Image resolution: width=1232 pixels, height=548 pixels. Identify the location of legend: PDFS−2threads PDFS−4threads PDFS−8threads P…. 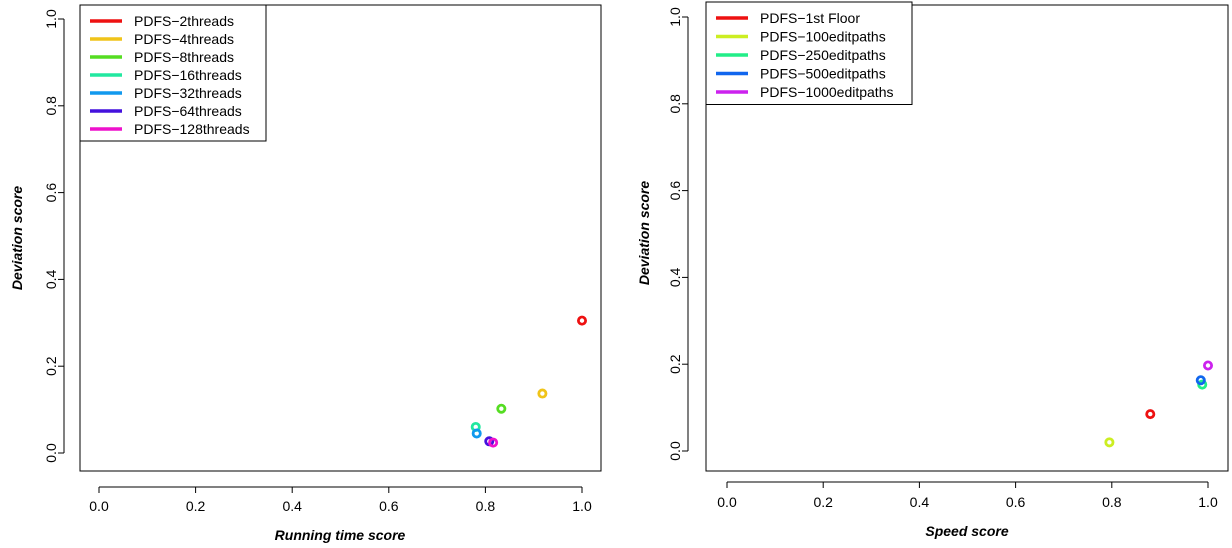
(173, 73).